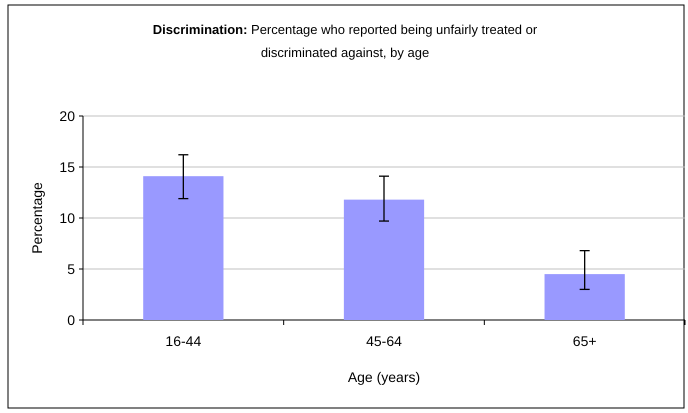 This screenshot has width=688, height=413. Describe the element at coordinates (584, 341) in the screenshot. I see `x-tick-label: 65+` at that location.